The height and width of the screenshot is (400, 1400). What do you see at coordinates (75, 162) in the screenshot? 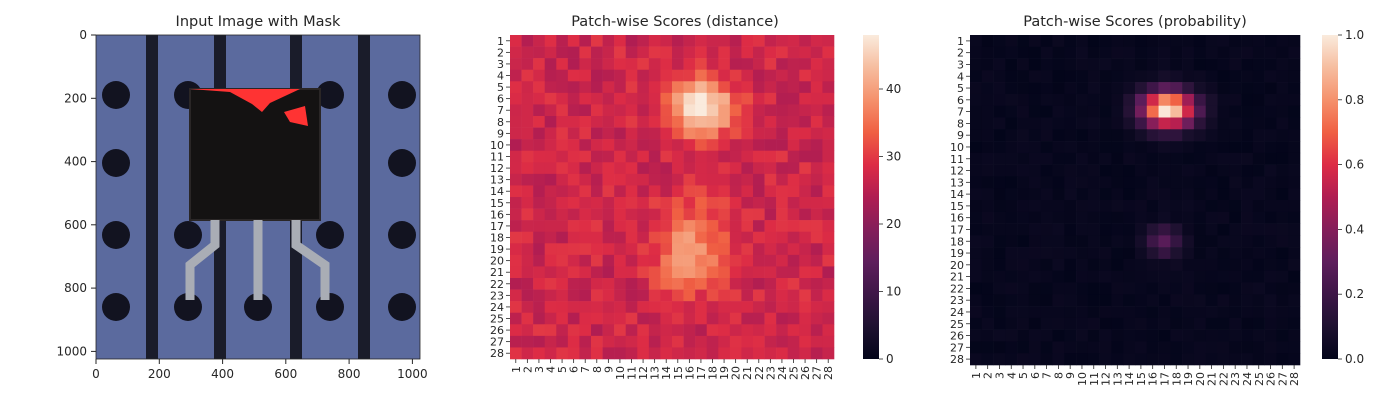
I see `y-tick-label: 400` at bounding box center [75, 162].